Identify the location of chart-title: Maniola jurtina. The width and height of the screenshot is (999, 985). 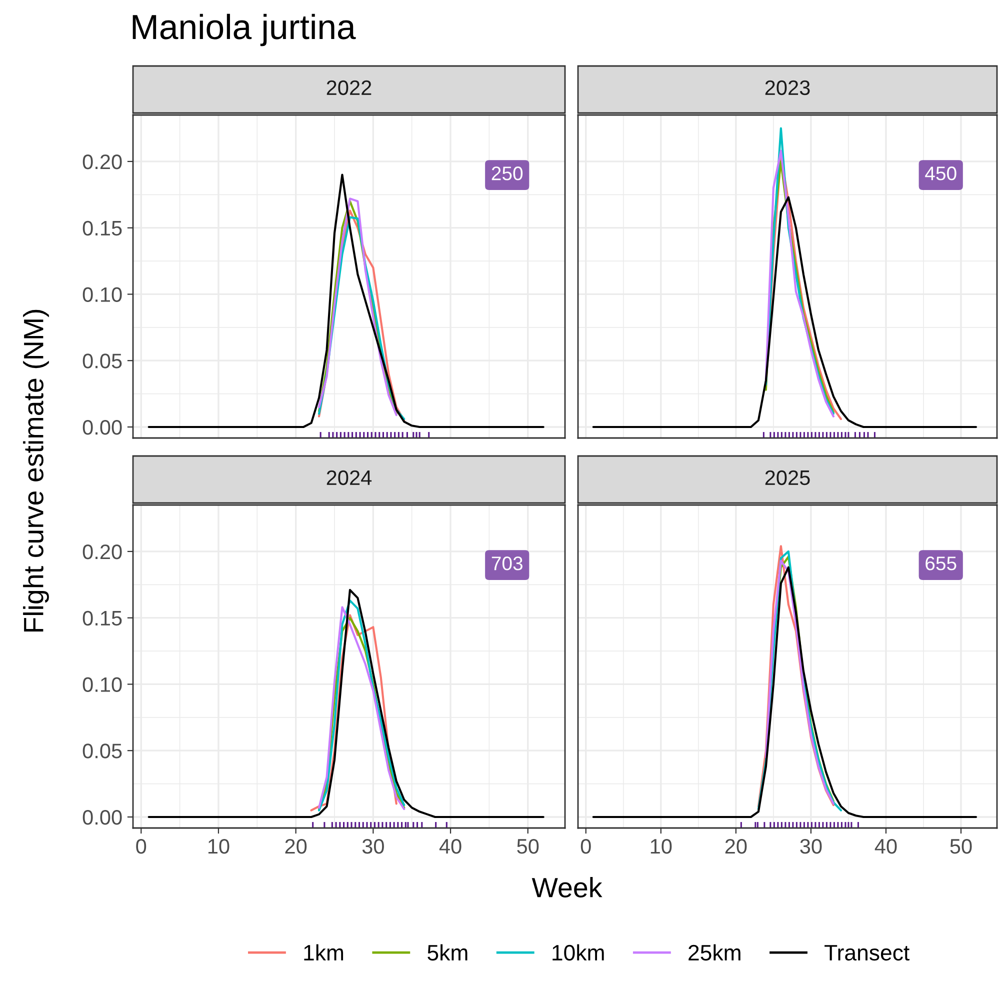
(244, 30).